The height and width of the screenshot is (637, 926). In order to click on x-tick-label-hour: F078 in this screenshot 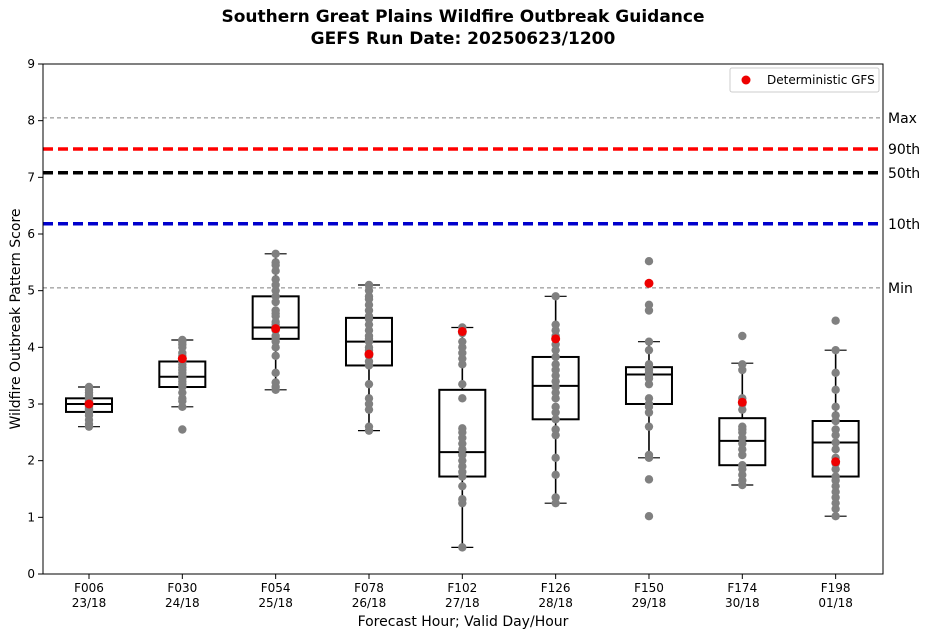, I will do `click(369, 588)`.